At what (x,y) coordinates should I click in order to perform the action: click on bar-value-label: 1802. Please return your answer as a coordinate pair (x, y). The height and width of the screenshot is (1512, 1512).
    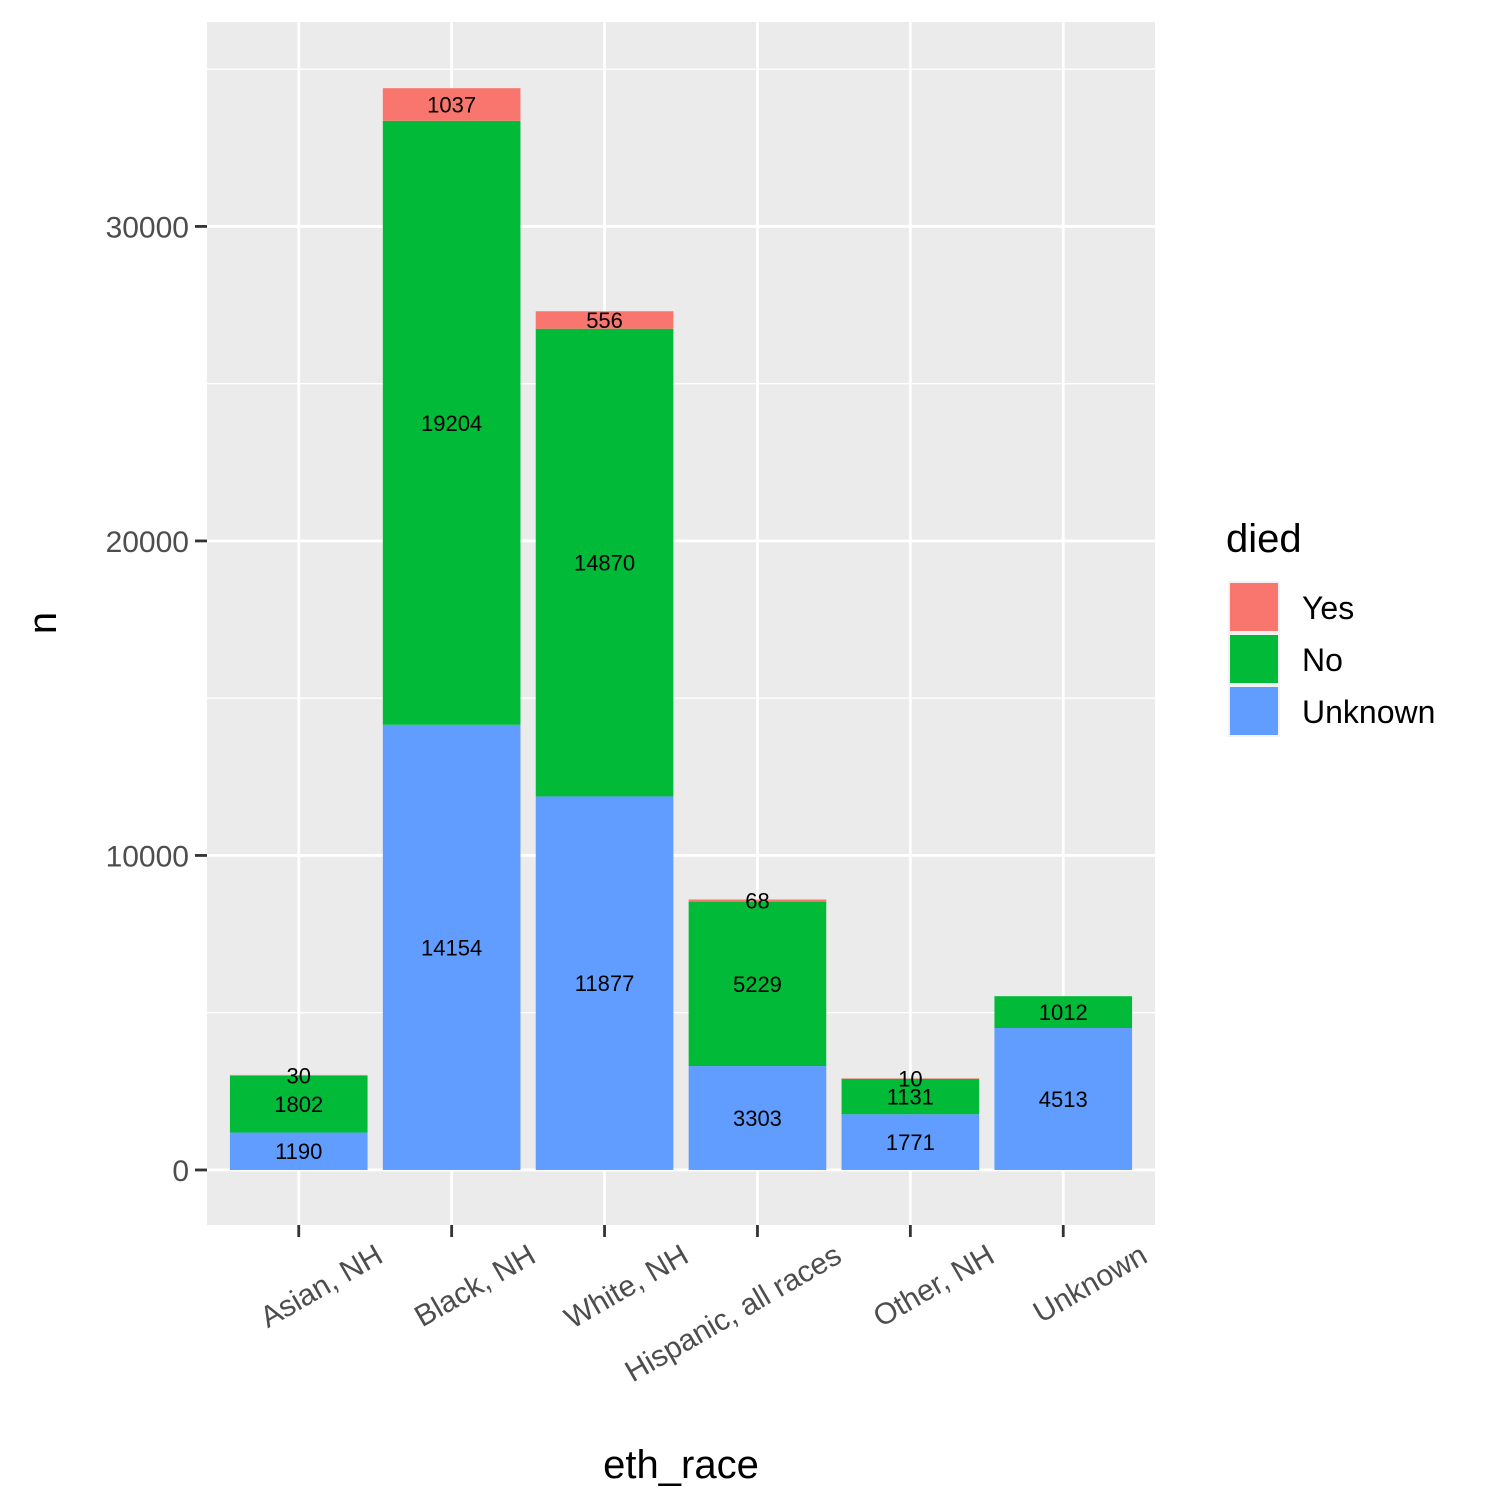
    Looking at the image, I should click on (298, 1104).